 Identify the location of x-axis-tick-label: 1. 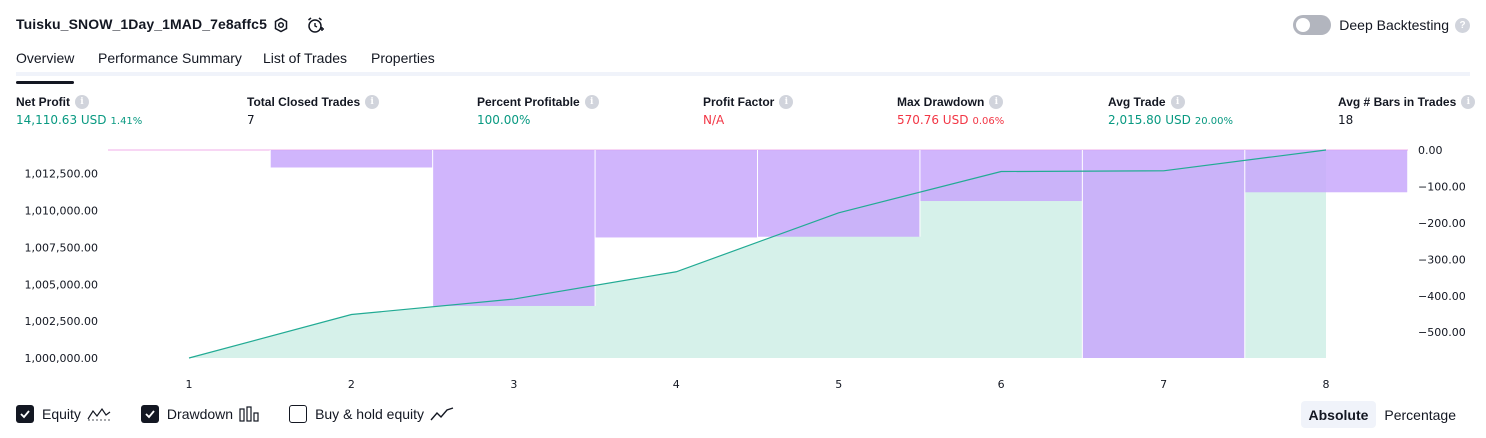
(189, 384).